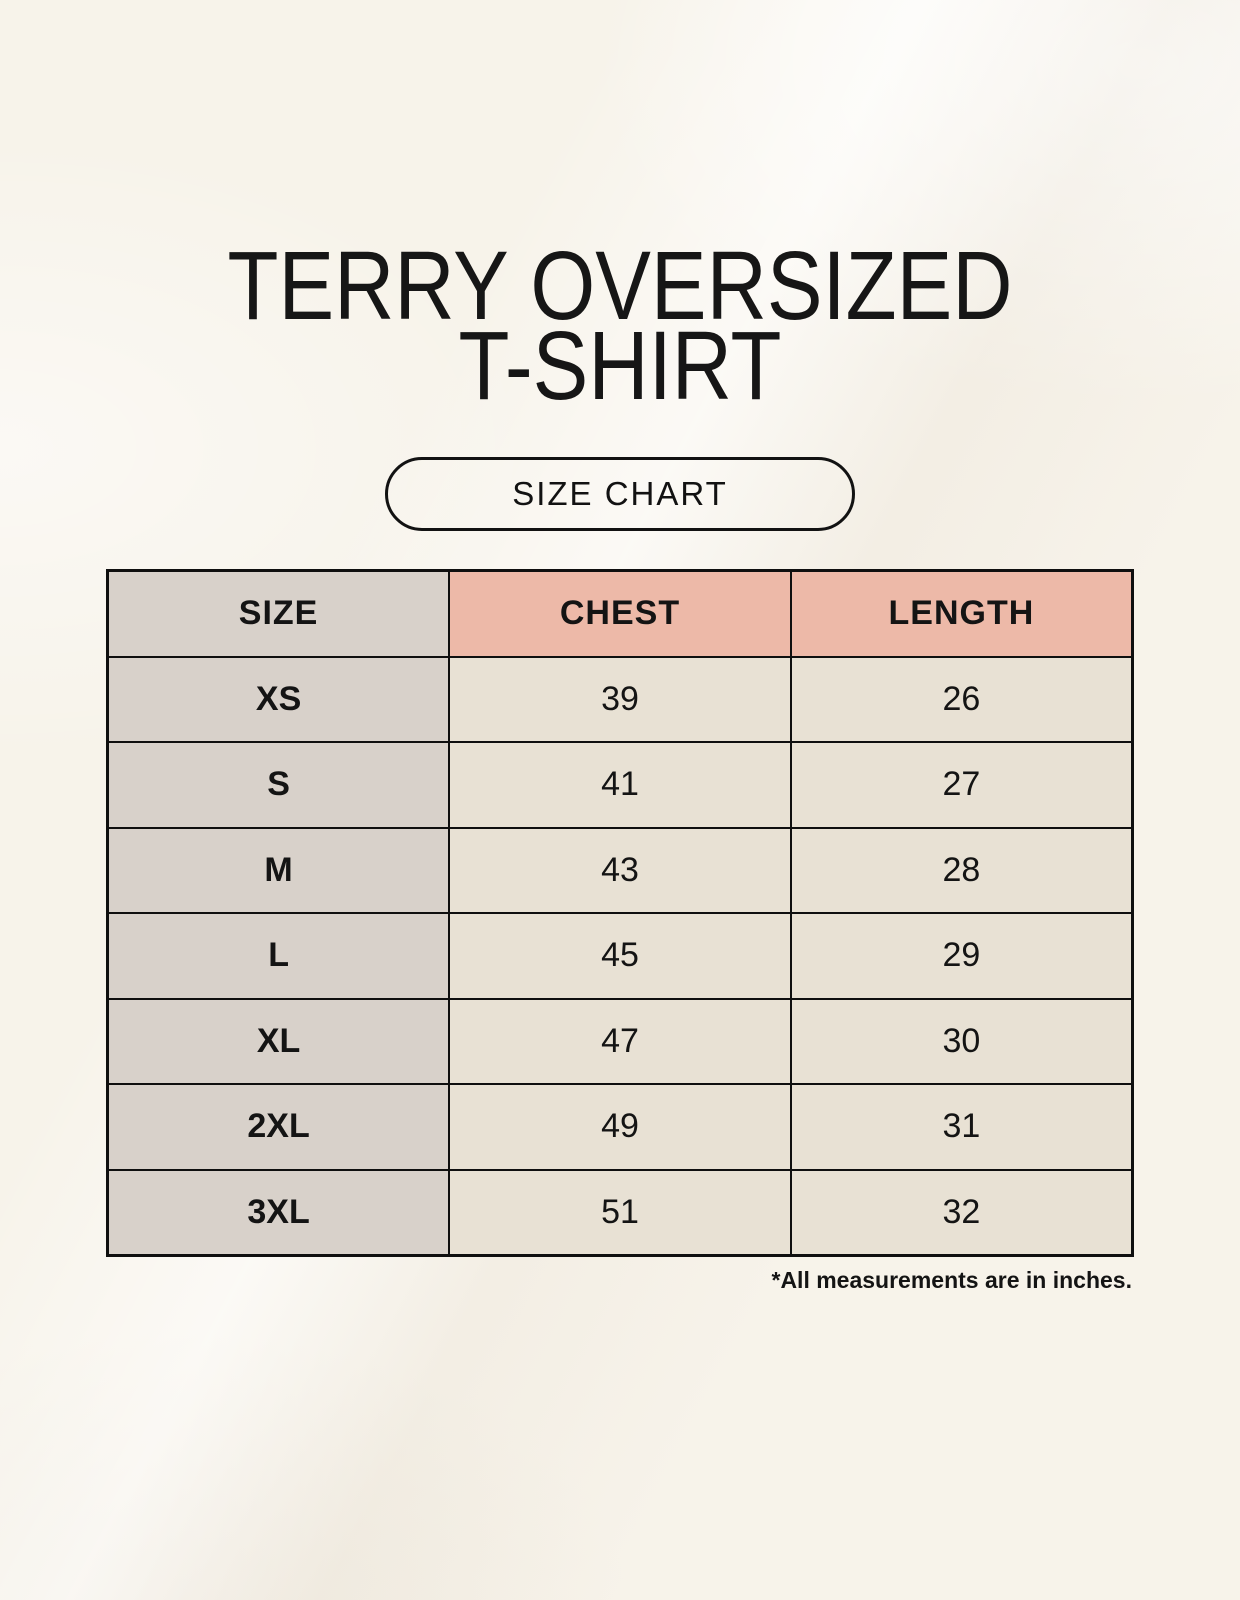 The width and height of the screenshot is (1240, 1600). What do you see at coordinates (278, 1127) in the screenshot?
I see `size-cell: 2XL` at bounding box center [278, 1127].